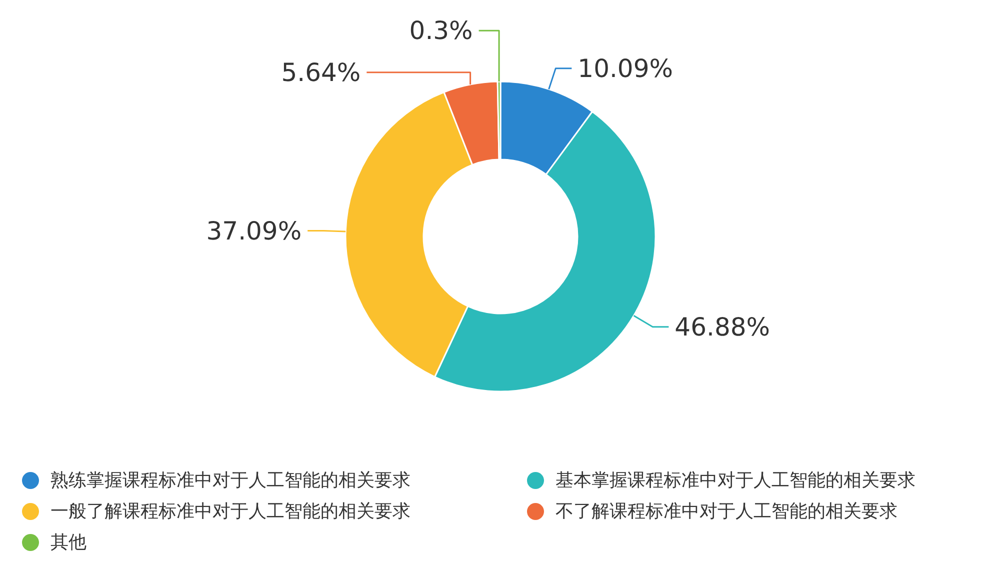 Image resolution: width=1000 pixels, height=562 pixels. I want to click on legend-label: 不了解课程标准中对于人工智能的相关要求, so click(727, 511).